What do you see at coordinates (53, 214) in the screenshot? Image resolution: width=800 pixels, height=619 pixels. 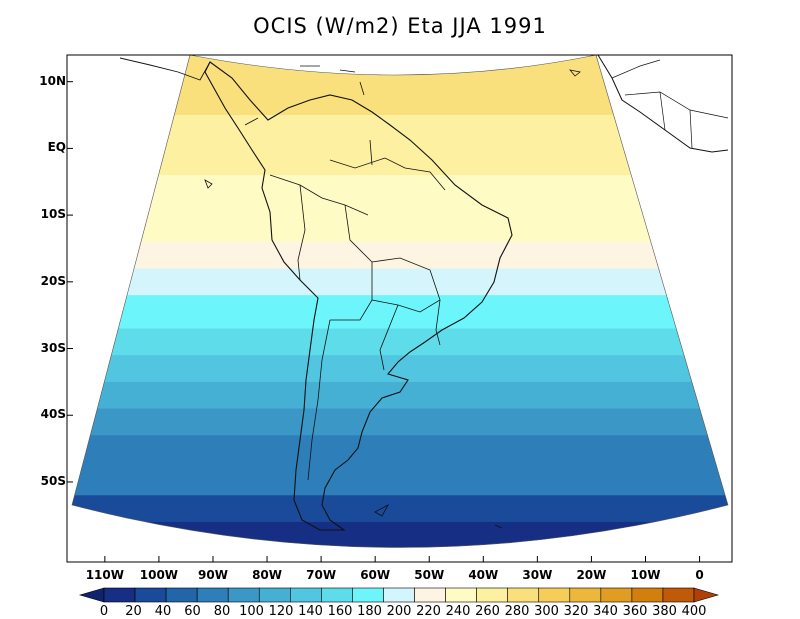 I see `lat-label-2: 10S` at bounding box center [53, 214].